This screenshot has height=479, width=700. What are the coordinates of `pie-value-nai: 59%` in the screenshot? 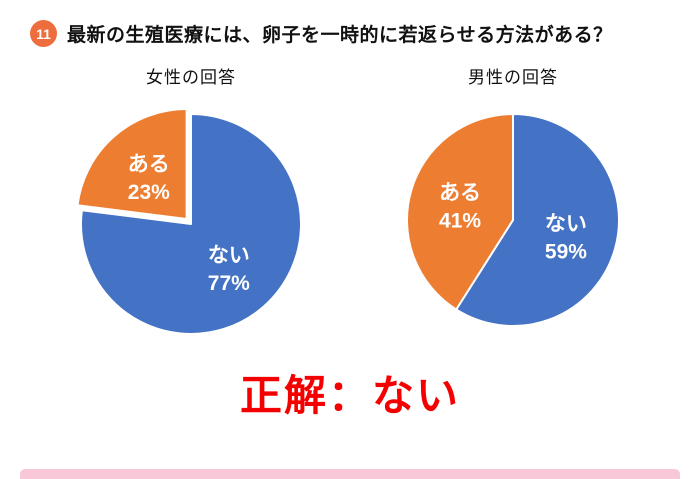 It's located at (566, 251).